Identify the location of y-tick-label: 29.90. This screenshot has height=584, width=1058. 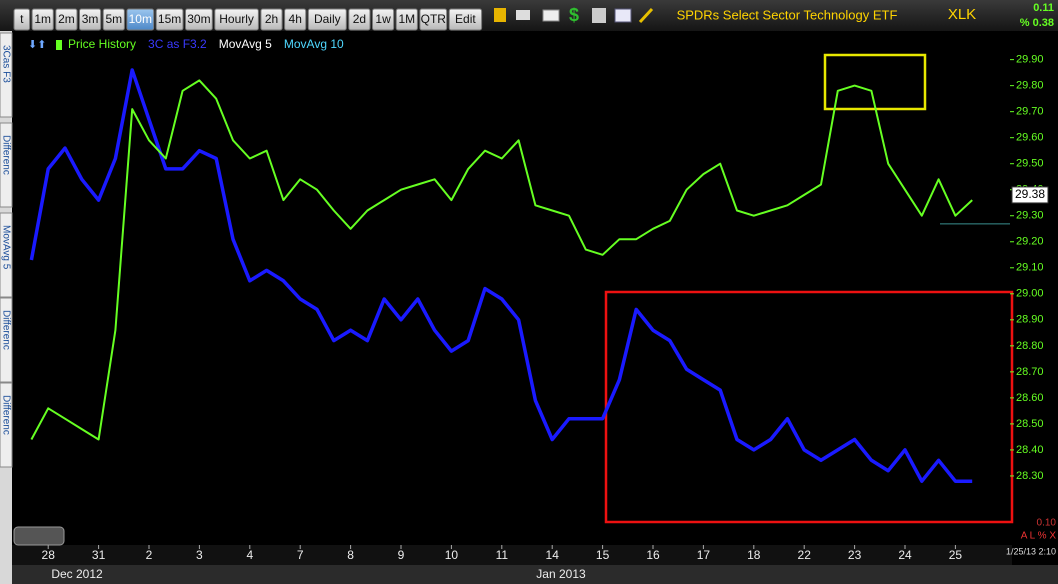
(1030, 60).